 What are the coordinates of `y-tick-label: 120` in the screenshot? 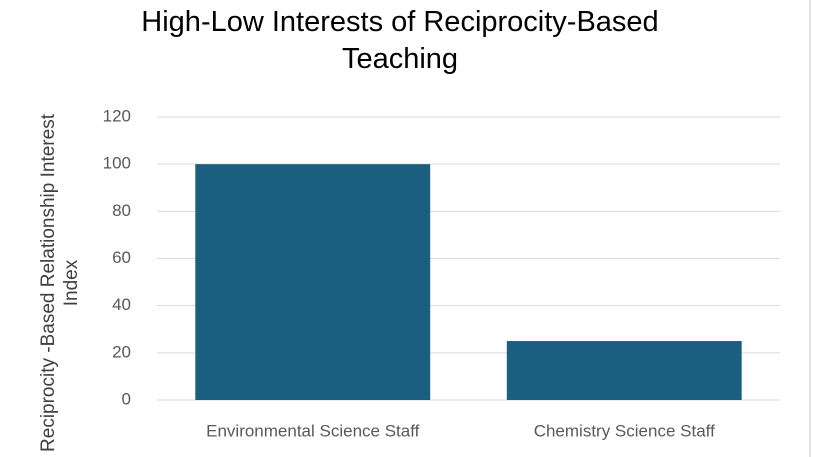 It's located at (117, 115).